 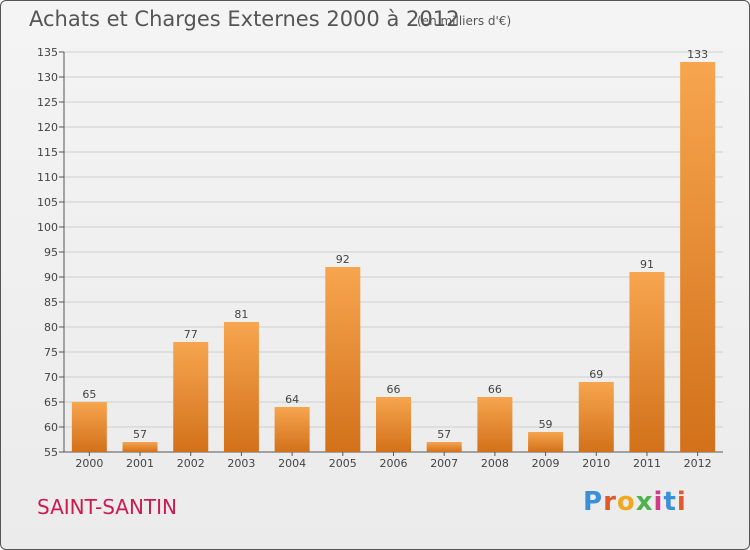 What do you see at coordinates (89, 463) in the screenshot?
I see `x-tick-label: 2000` at bounding box center [89, 463].